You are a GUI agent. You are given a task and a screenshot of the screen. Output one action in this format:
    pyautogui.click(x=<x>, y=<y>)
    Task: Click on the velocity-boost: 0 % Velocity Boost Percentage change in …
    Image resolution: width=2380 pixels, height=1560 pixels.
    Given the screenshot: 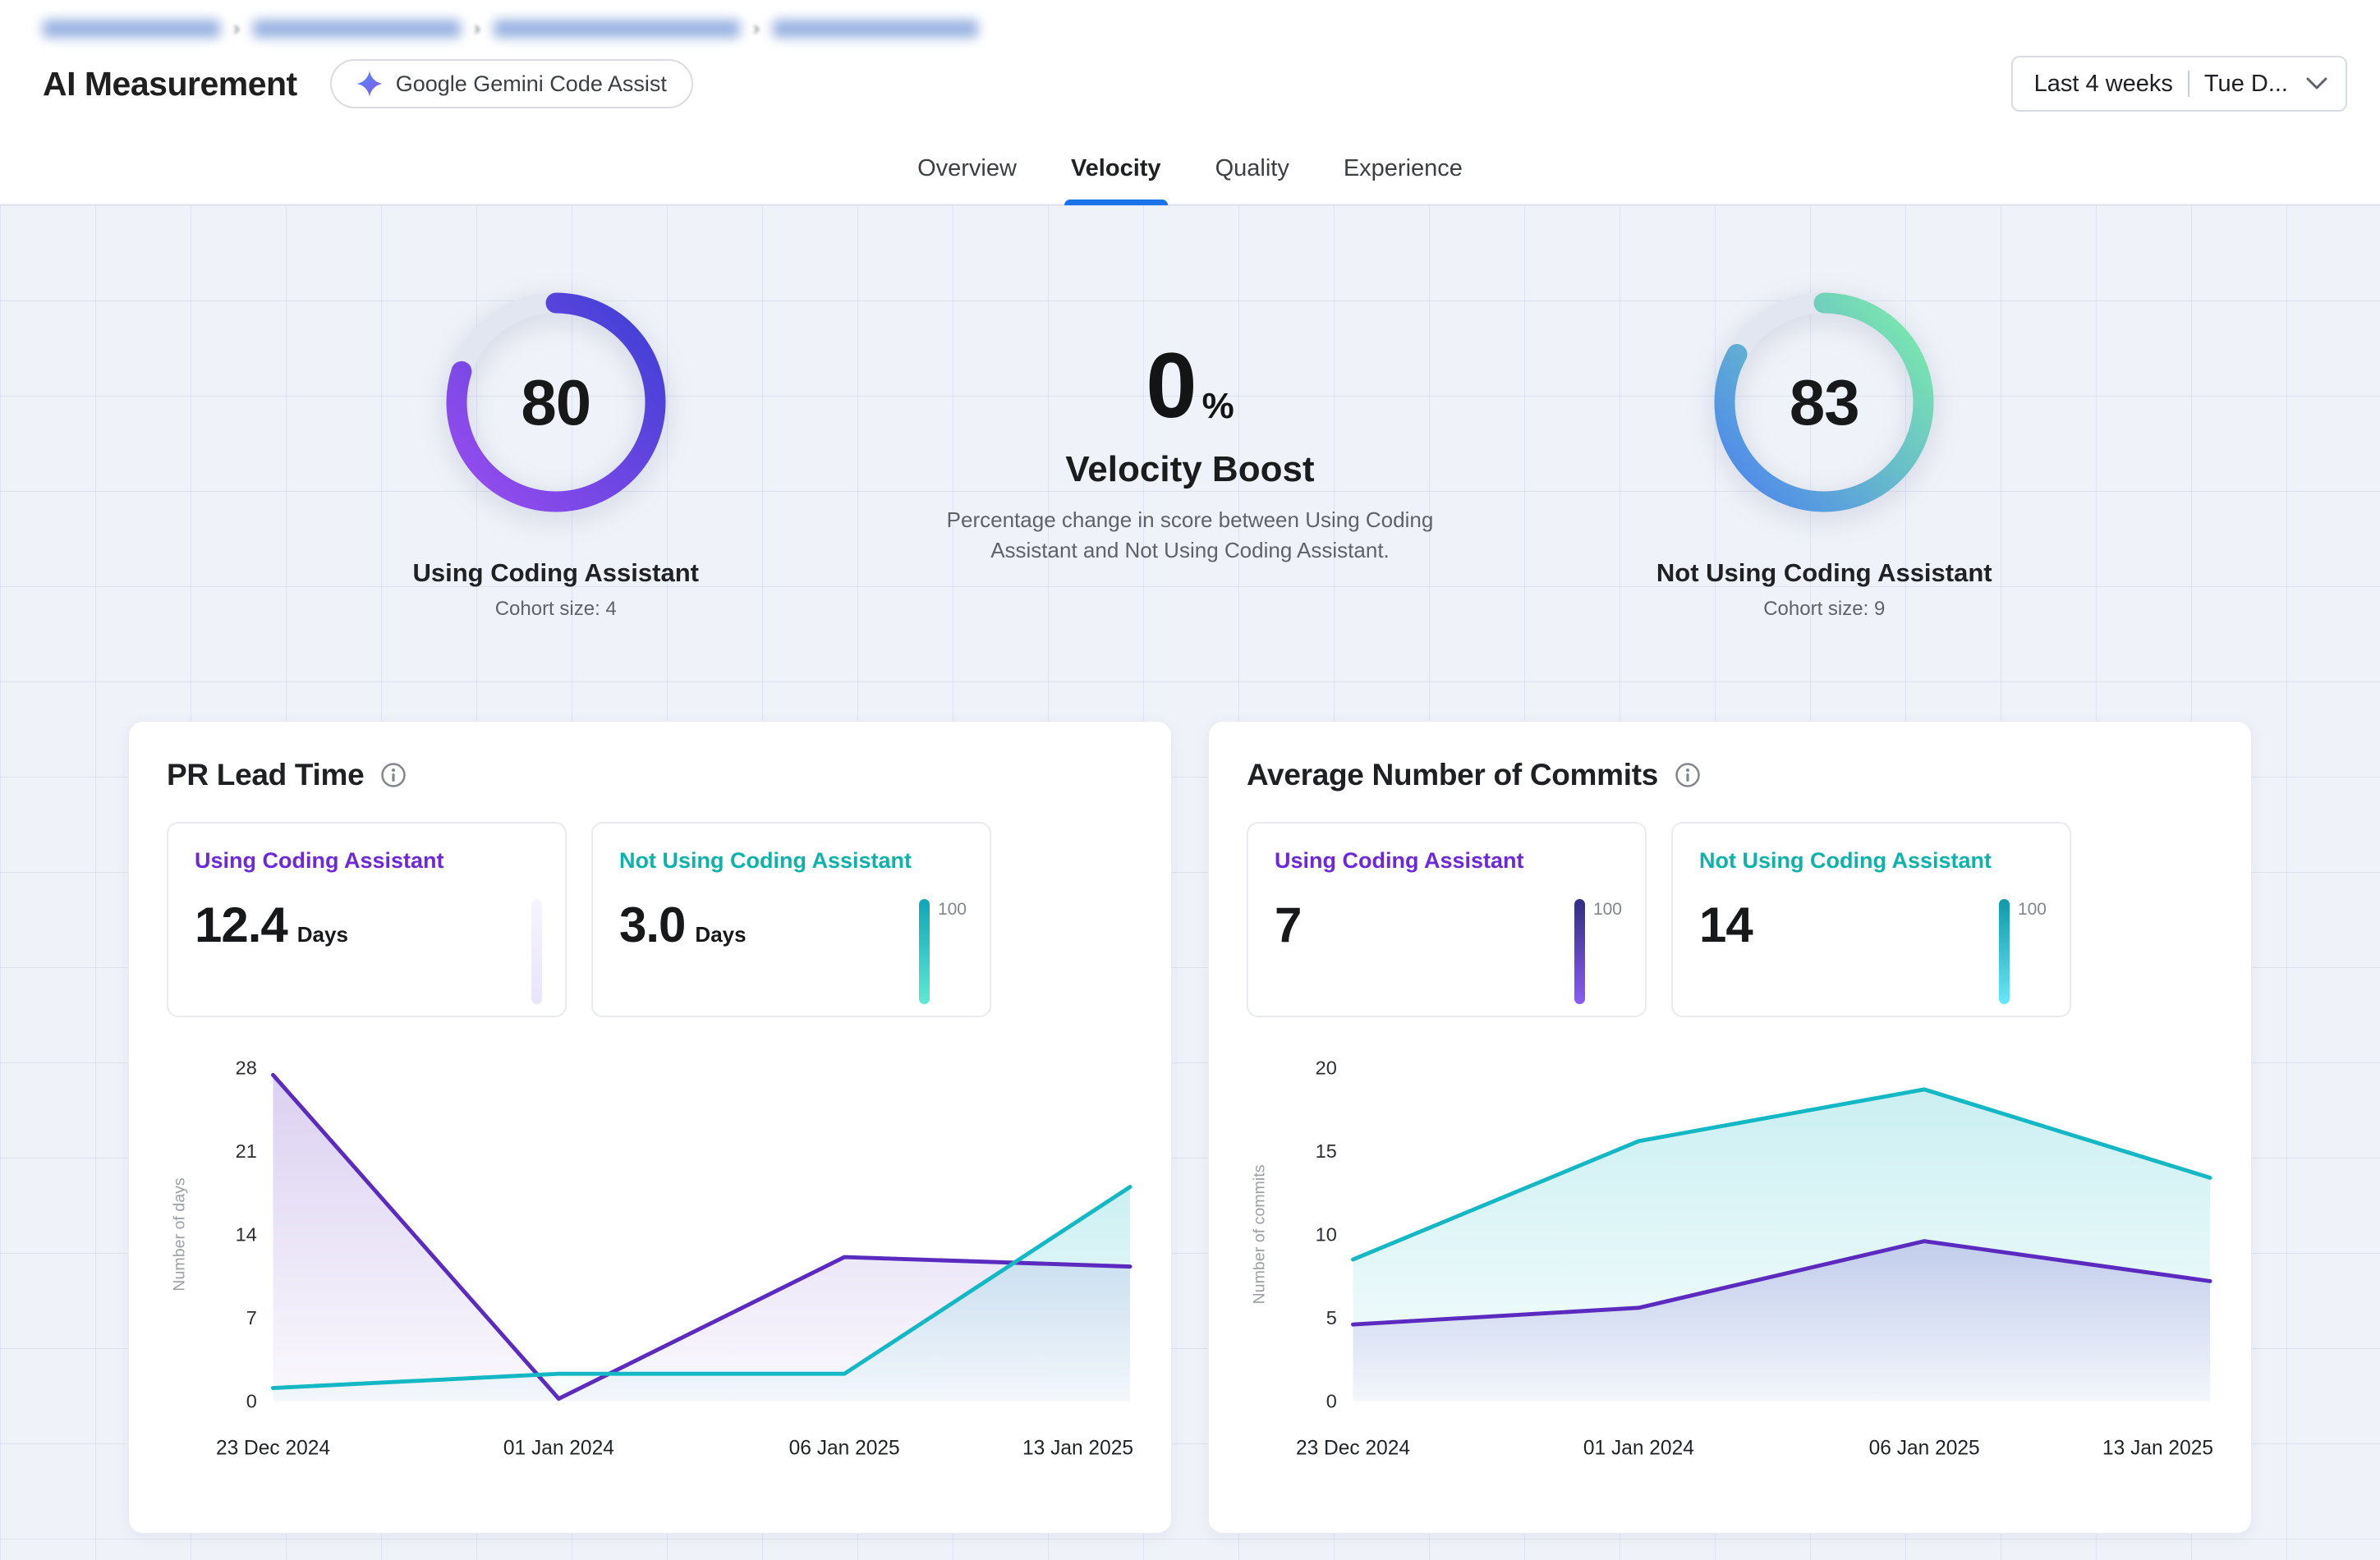 What is the action you would take?
    pyautogui.click(x=1189, y=443)
    